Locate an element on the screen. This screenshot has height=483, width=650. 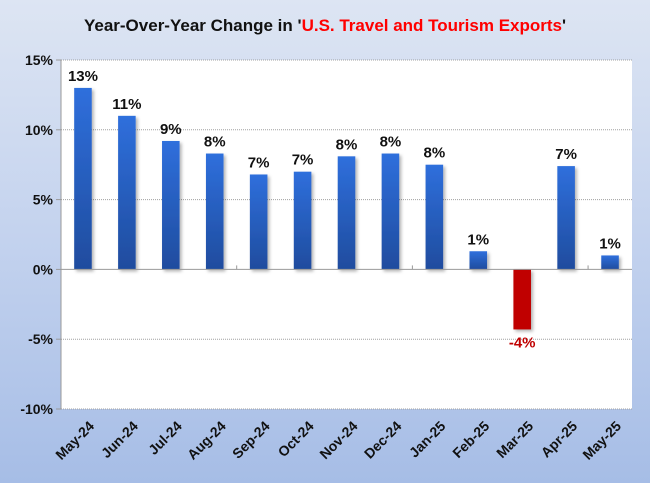
data-label: 9% is located at coordinates (171, 129).